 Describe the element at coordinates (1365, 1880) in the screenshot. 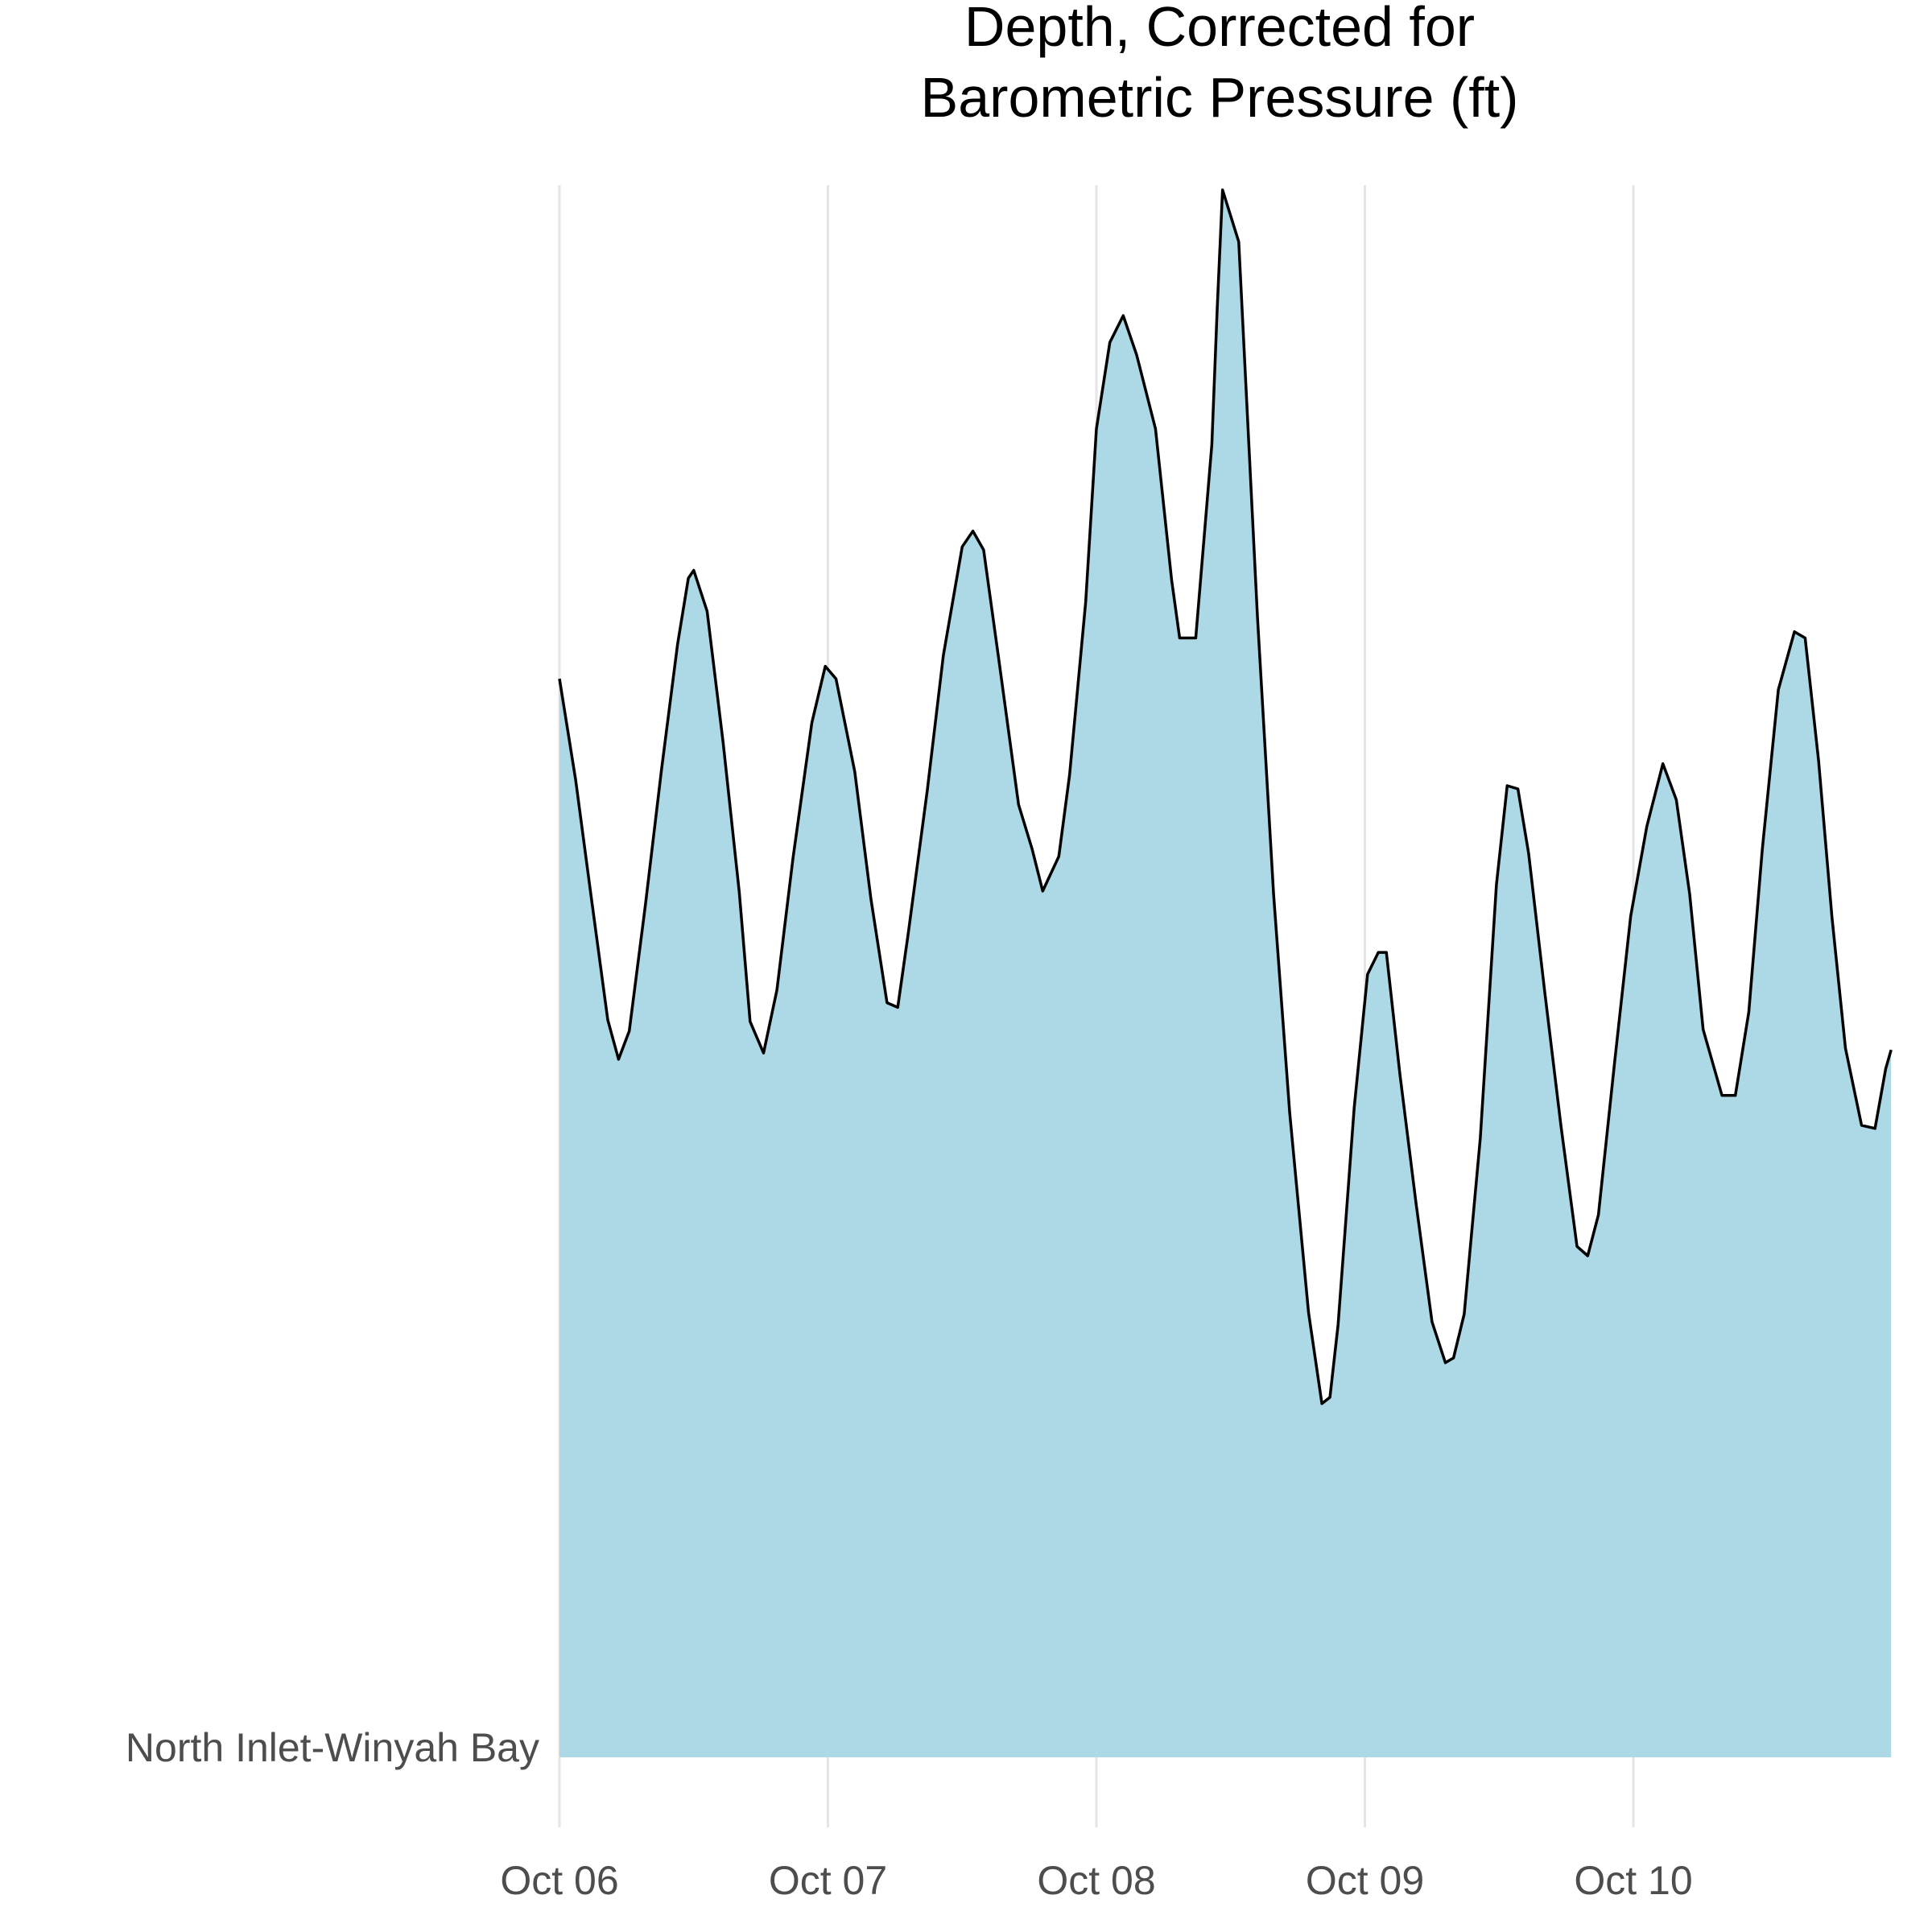

I see `x-tick-label-4: Oct 09` at that location.